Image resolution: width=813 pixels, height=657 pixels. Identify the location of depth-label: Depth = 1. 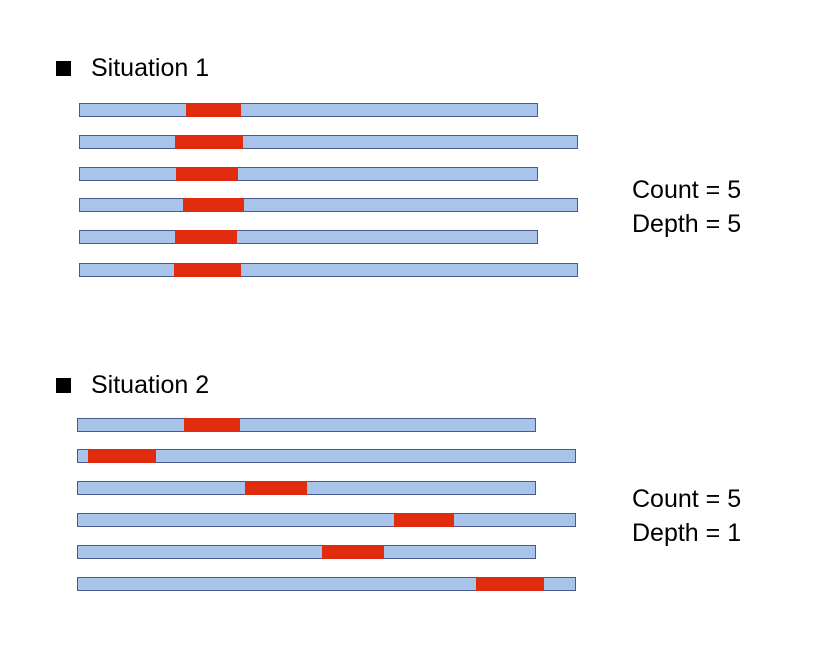
(687, 533).